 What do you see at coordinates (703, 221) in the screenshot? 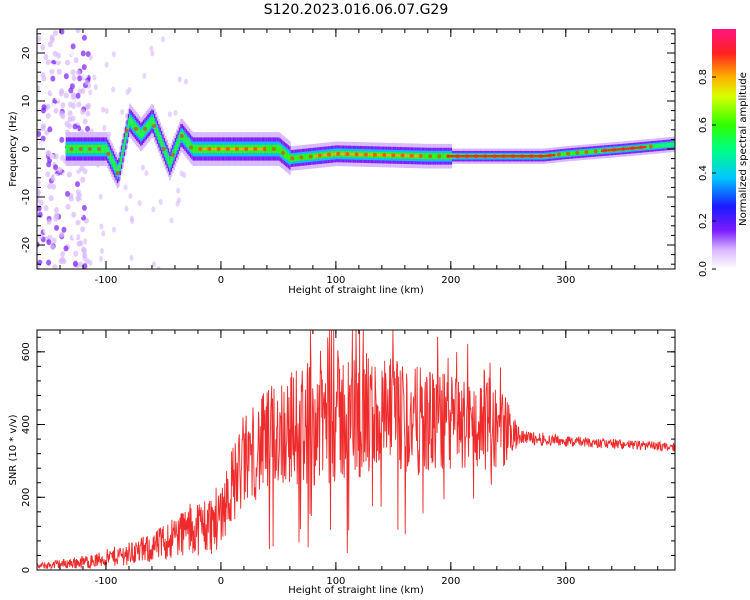
I see `colorbar-tick-label: 0.2` at bounding box center [703, 221].